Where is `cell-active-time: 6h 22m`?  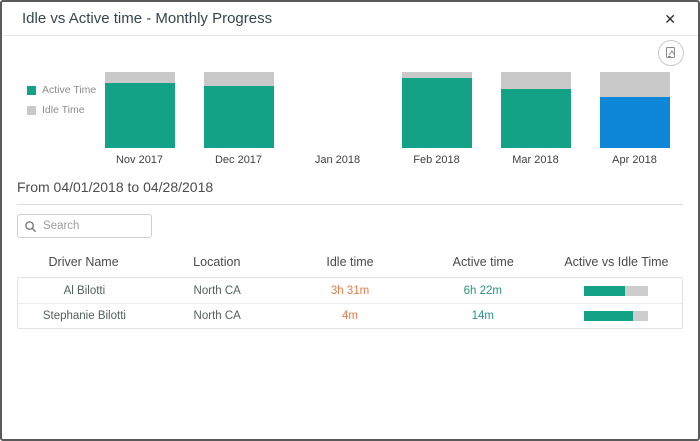
cell-active-time: 6h 22m is located at coordinates (482, 290).